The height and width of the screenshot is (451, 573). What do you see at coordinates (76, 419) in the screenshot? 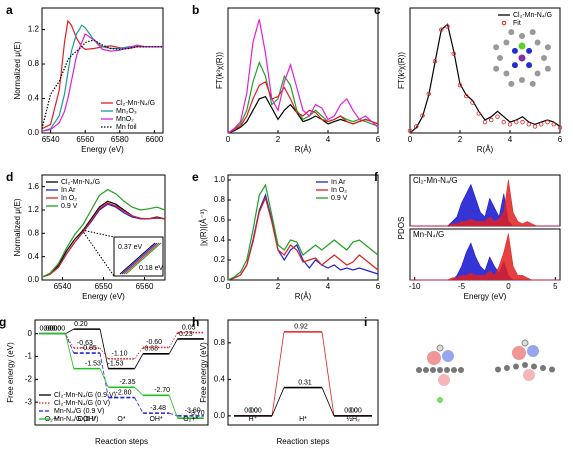
I see `legend-label: Mn-N₄/G (0 V)` at bounding box center [76, 419].